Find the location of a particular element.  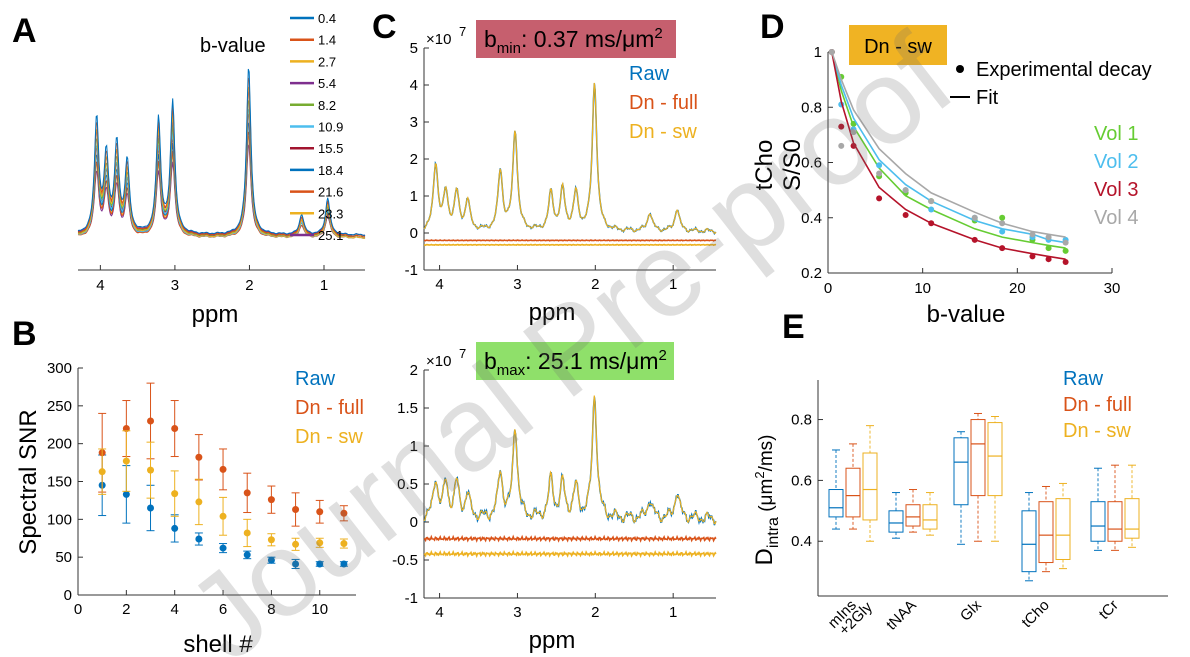

y-tick-label: 100 is located at coordinates (59, 519).